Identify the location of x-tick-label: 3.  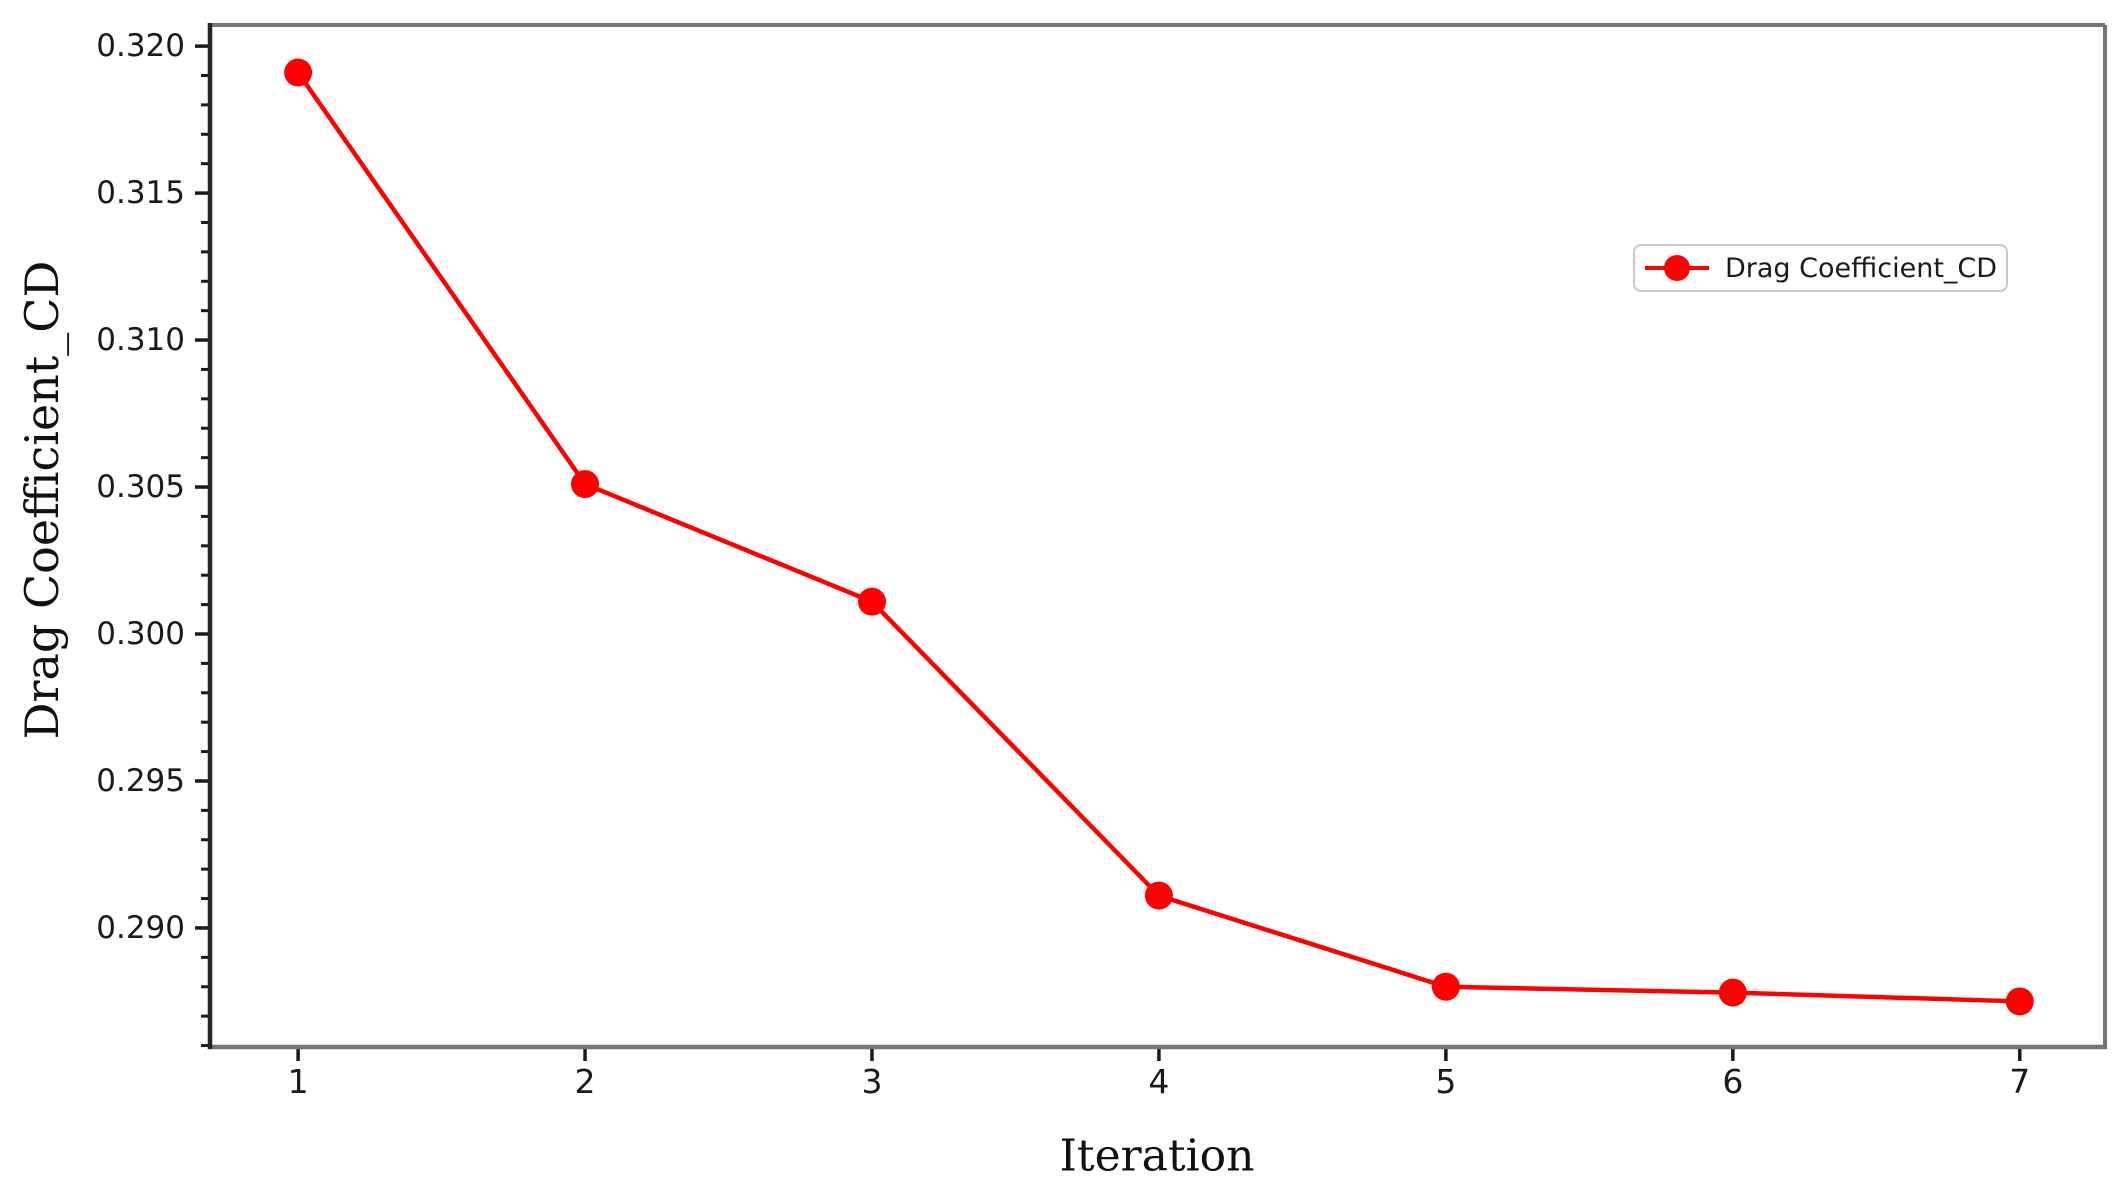
(871, 1081).